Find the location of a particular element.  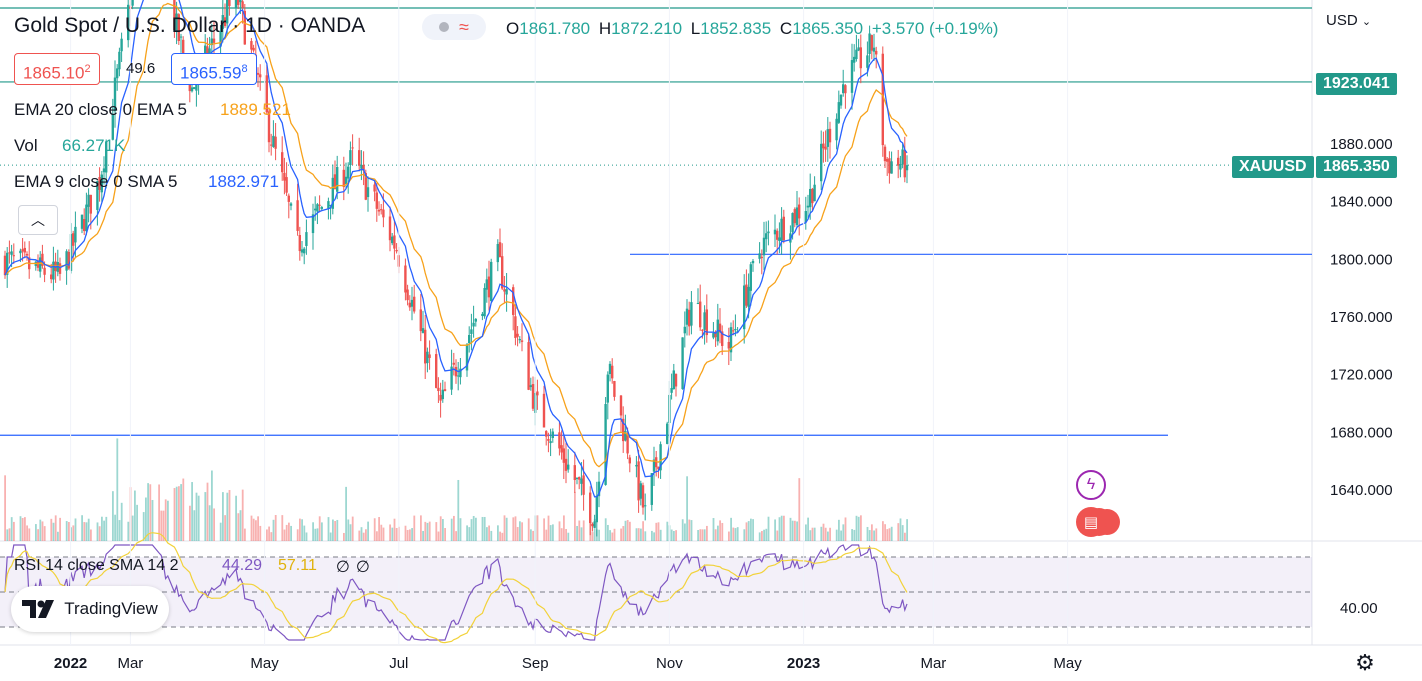

symbol-tag: XAUUSD is located at coordinates (1273, 167).